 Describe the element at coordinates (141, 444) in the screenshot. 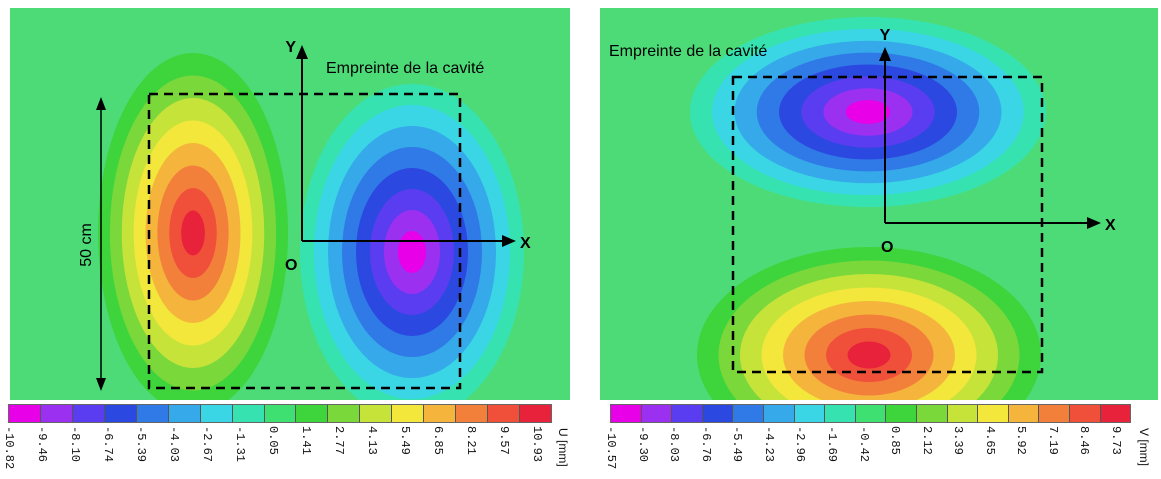

I see `u-tick-label: -5.39` at that location.